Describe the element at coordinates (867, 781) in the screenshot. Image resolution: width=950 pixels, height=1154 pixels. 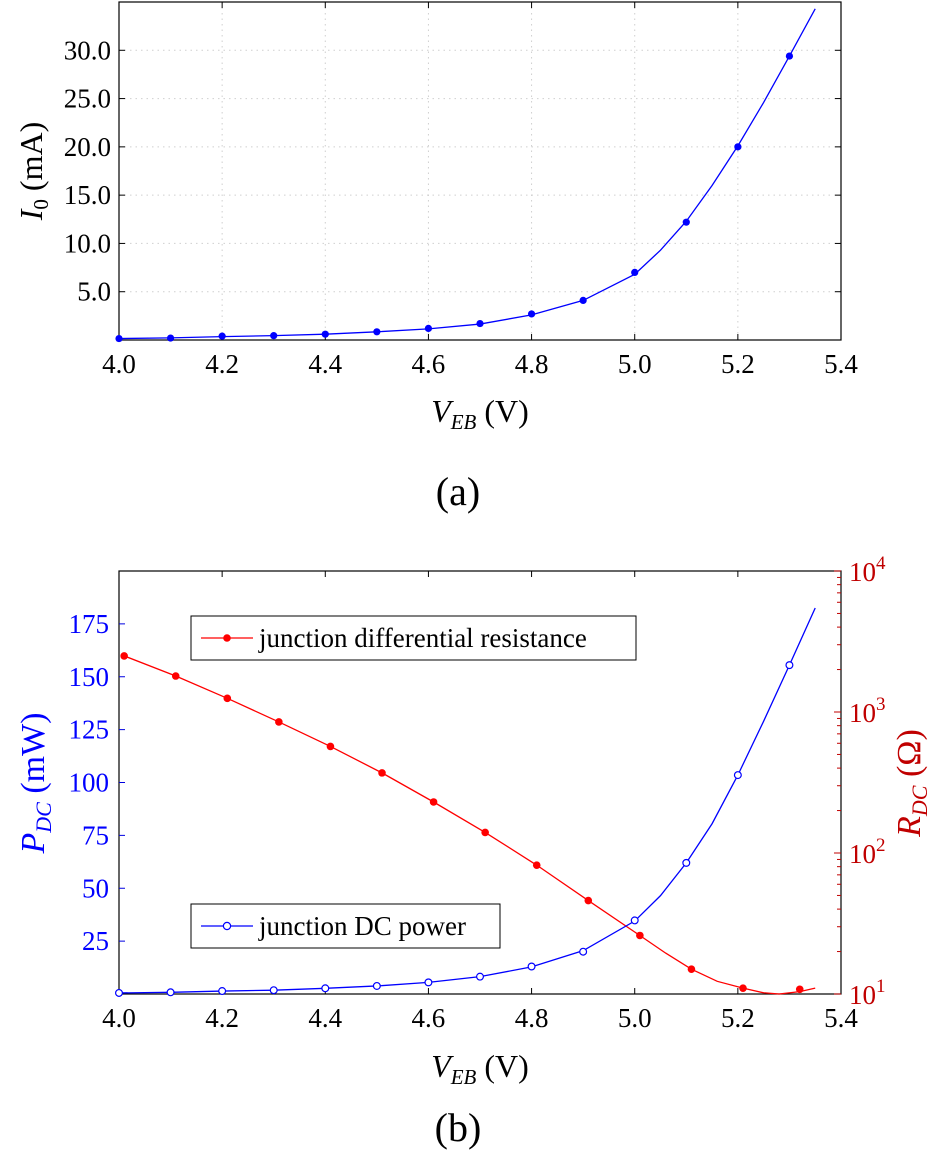
I see `panel-b-right-y-tick-labels: 10¹ 10² 10³ 10⁴` at that location.